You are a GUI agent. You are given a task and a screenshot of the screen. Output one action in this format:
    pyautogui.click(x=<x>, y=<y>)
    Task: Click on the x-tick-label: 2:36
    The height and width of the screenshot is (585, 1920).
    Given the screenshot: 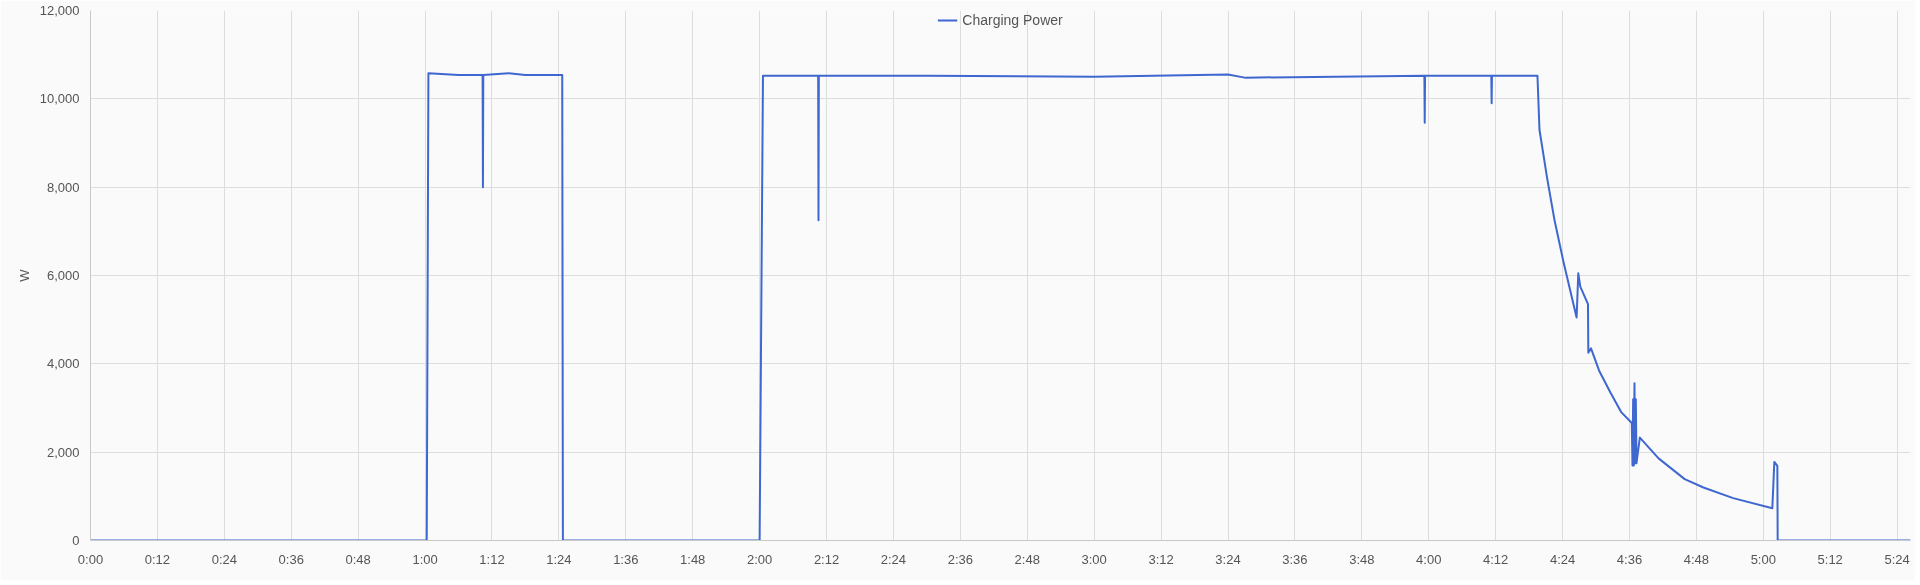 What is the action you would take?
    pyautogui.click(x=960, y=559)
    